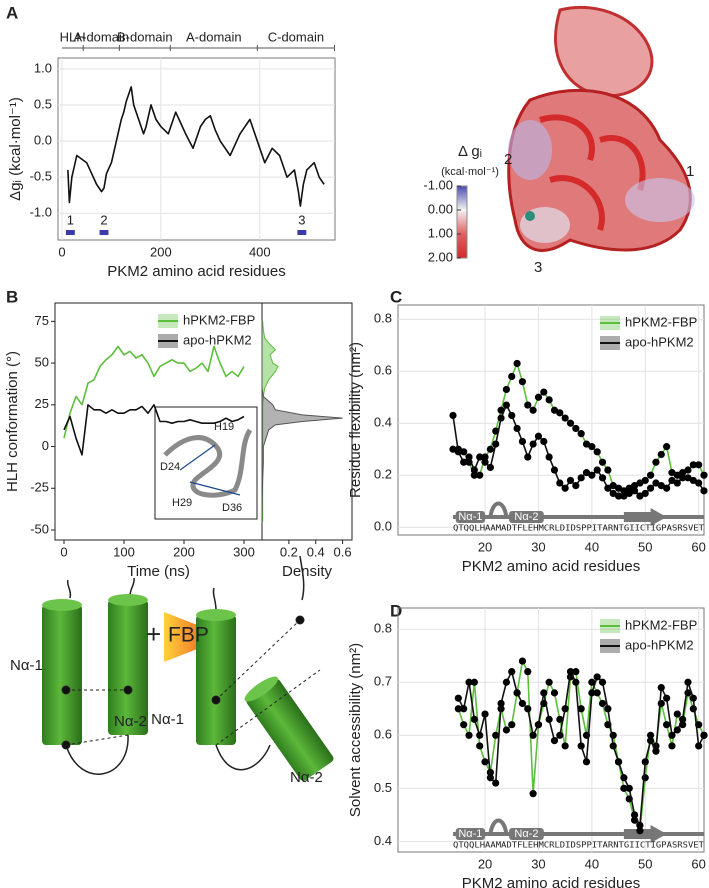 The image size is (709, 888). What do you see at coordinates (470, 834) in the screenshot?
I see `ss-helix` at bounding box center [470, 834].